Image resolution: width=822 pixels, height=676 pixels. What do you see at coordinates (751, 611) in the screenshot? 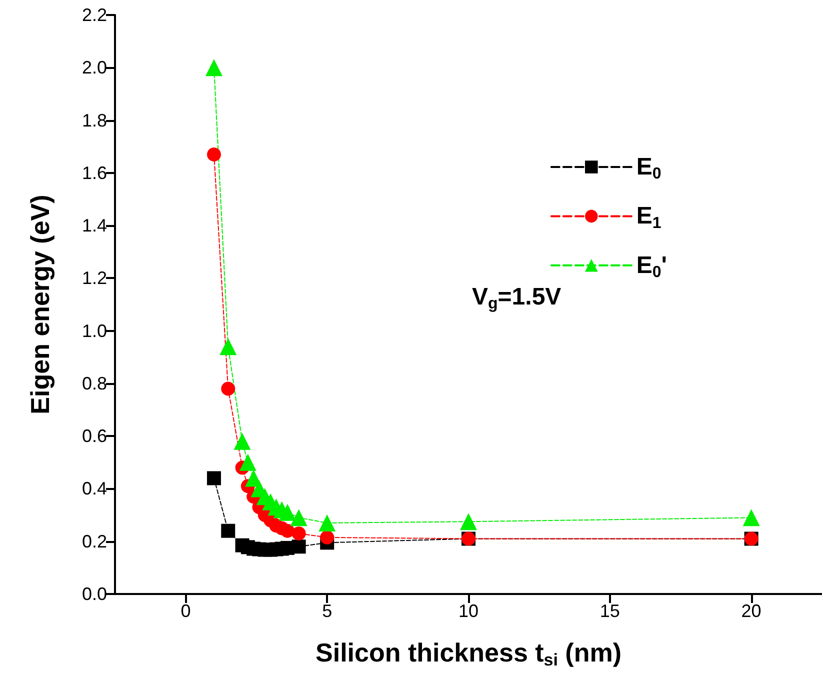
I see `x-tick-label: 20` at bounding box center [751, 611].